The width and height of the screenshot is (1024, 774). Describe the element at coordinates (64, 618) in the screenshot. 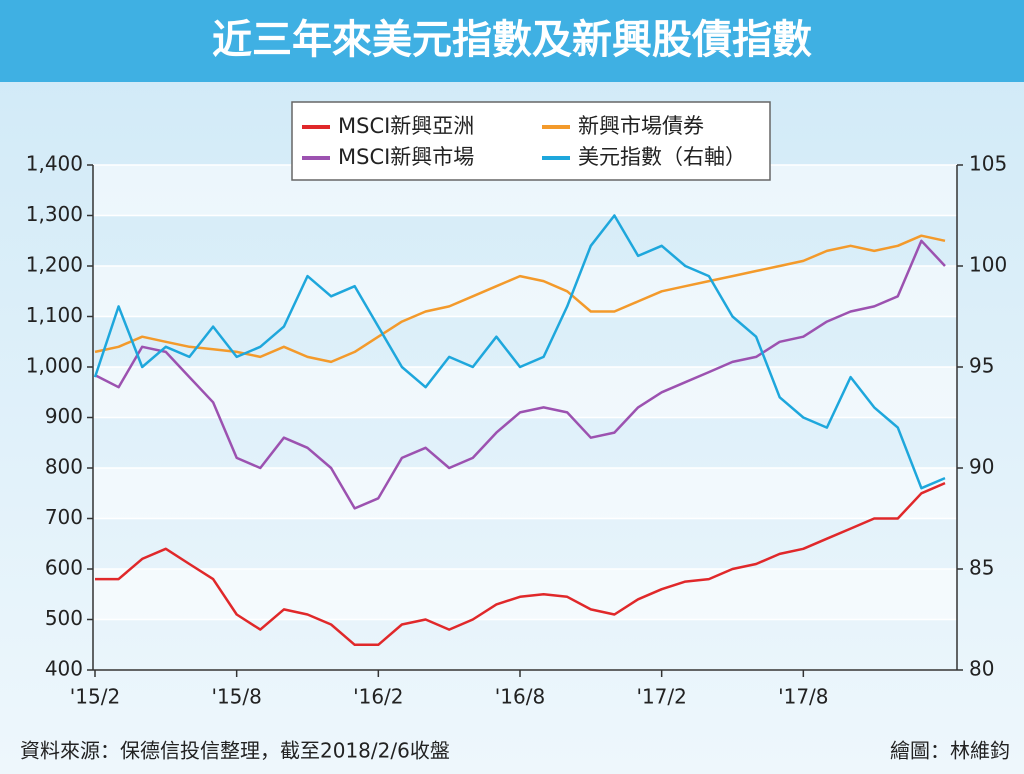

I see `y-tick-label: 500` at that location.